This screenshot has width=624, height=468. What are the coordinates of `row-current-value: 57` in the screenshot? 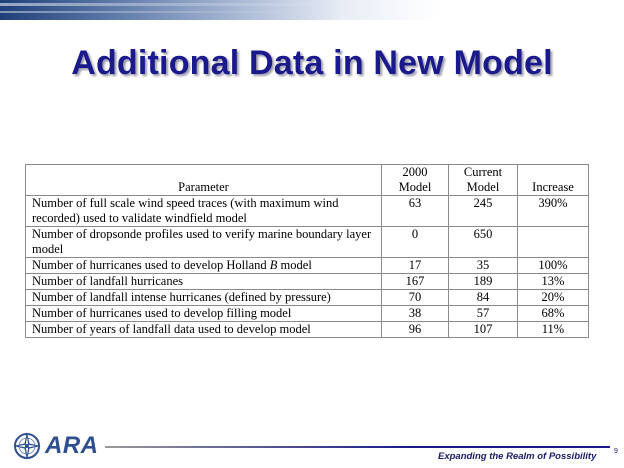 It's located at (483, 313).